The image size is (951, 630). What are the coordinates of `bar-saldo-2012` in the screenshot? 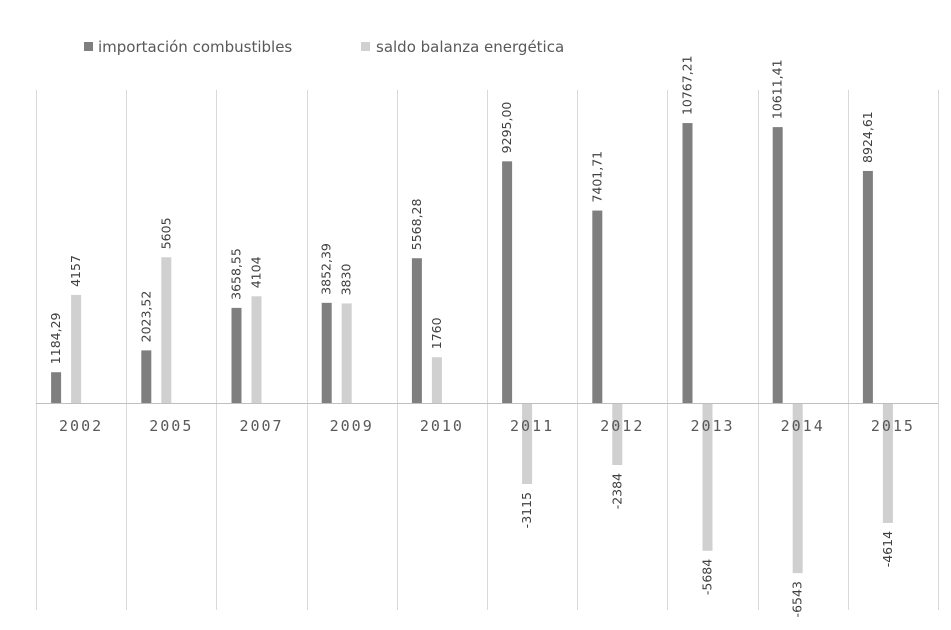 It's located at (617, 434).